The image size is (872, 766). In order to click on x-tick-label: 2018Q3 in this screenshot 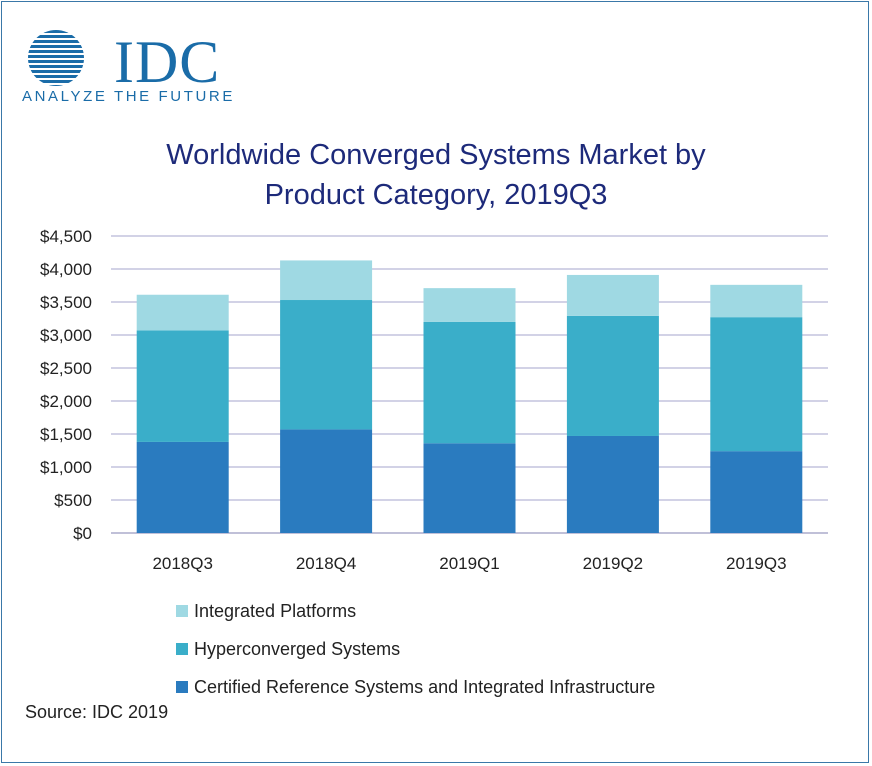, I will do `click(182, 563)`.